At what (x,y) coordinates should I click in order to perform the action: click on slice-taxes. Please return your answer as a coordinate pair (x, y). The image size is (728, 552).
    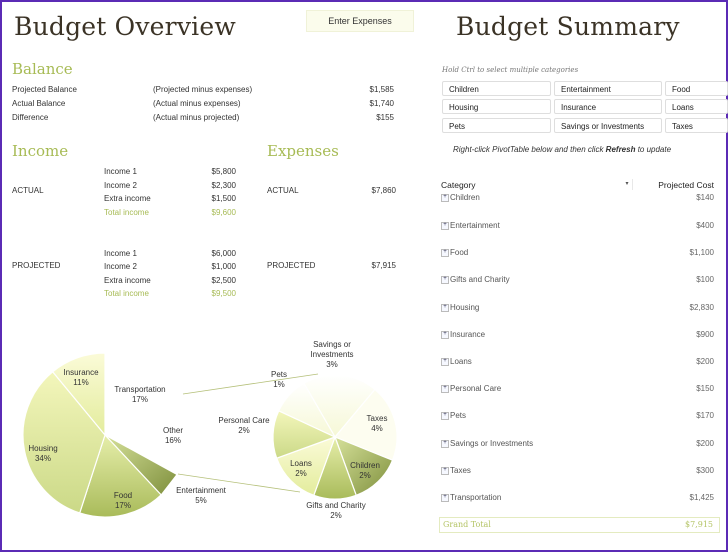
    Looking at the image, I should click on (366, 424).